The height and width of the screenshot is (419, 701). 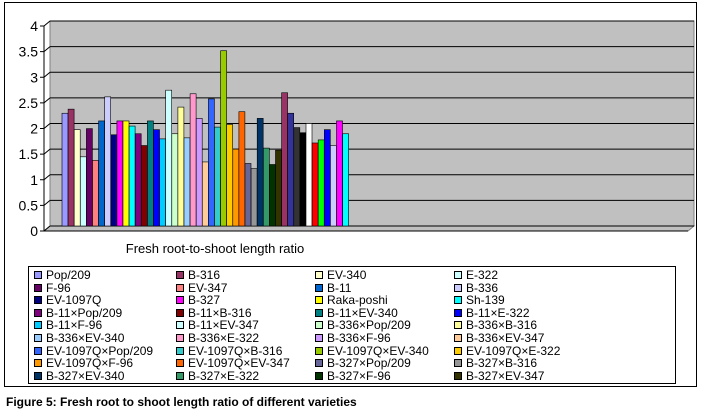 What do you see at coordinates (482, 275) in the screenshot?
I see `legend-label: E-322` at bounding box center [482, 275].